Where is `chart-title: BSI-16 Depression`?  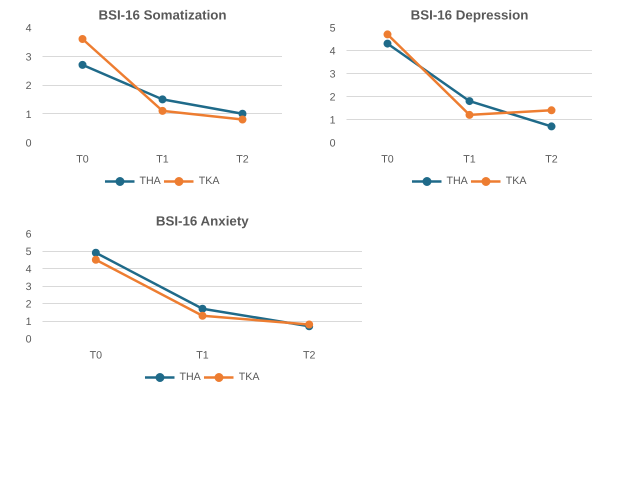 chart-title: BSI-16 Depression is located at coordinates (469, 15).